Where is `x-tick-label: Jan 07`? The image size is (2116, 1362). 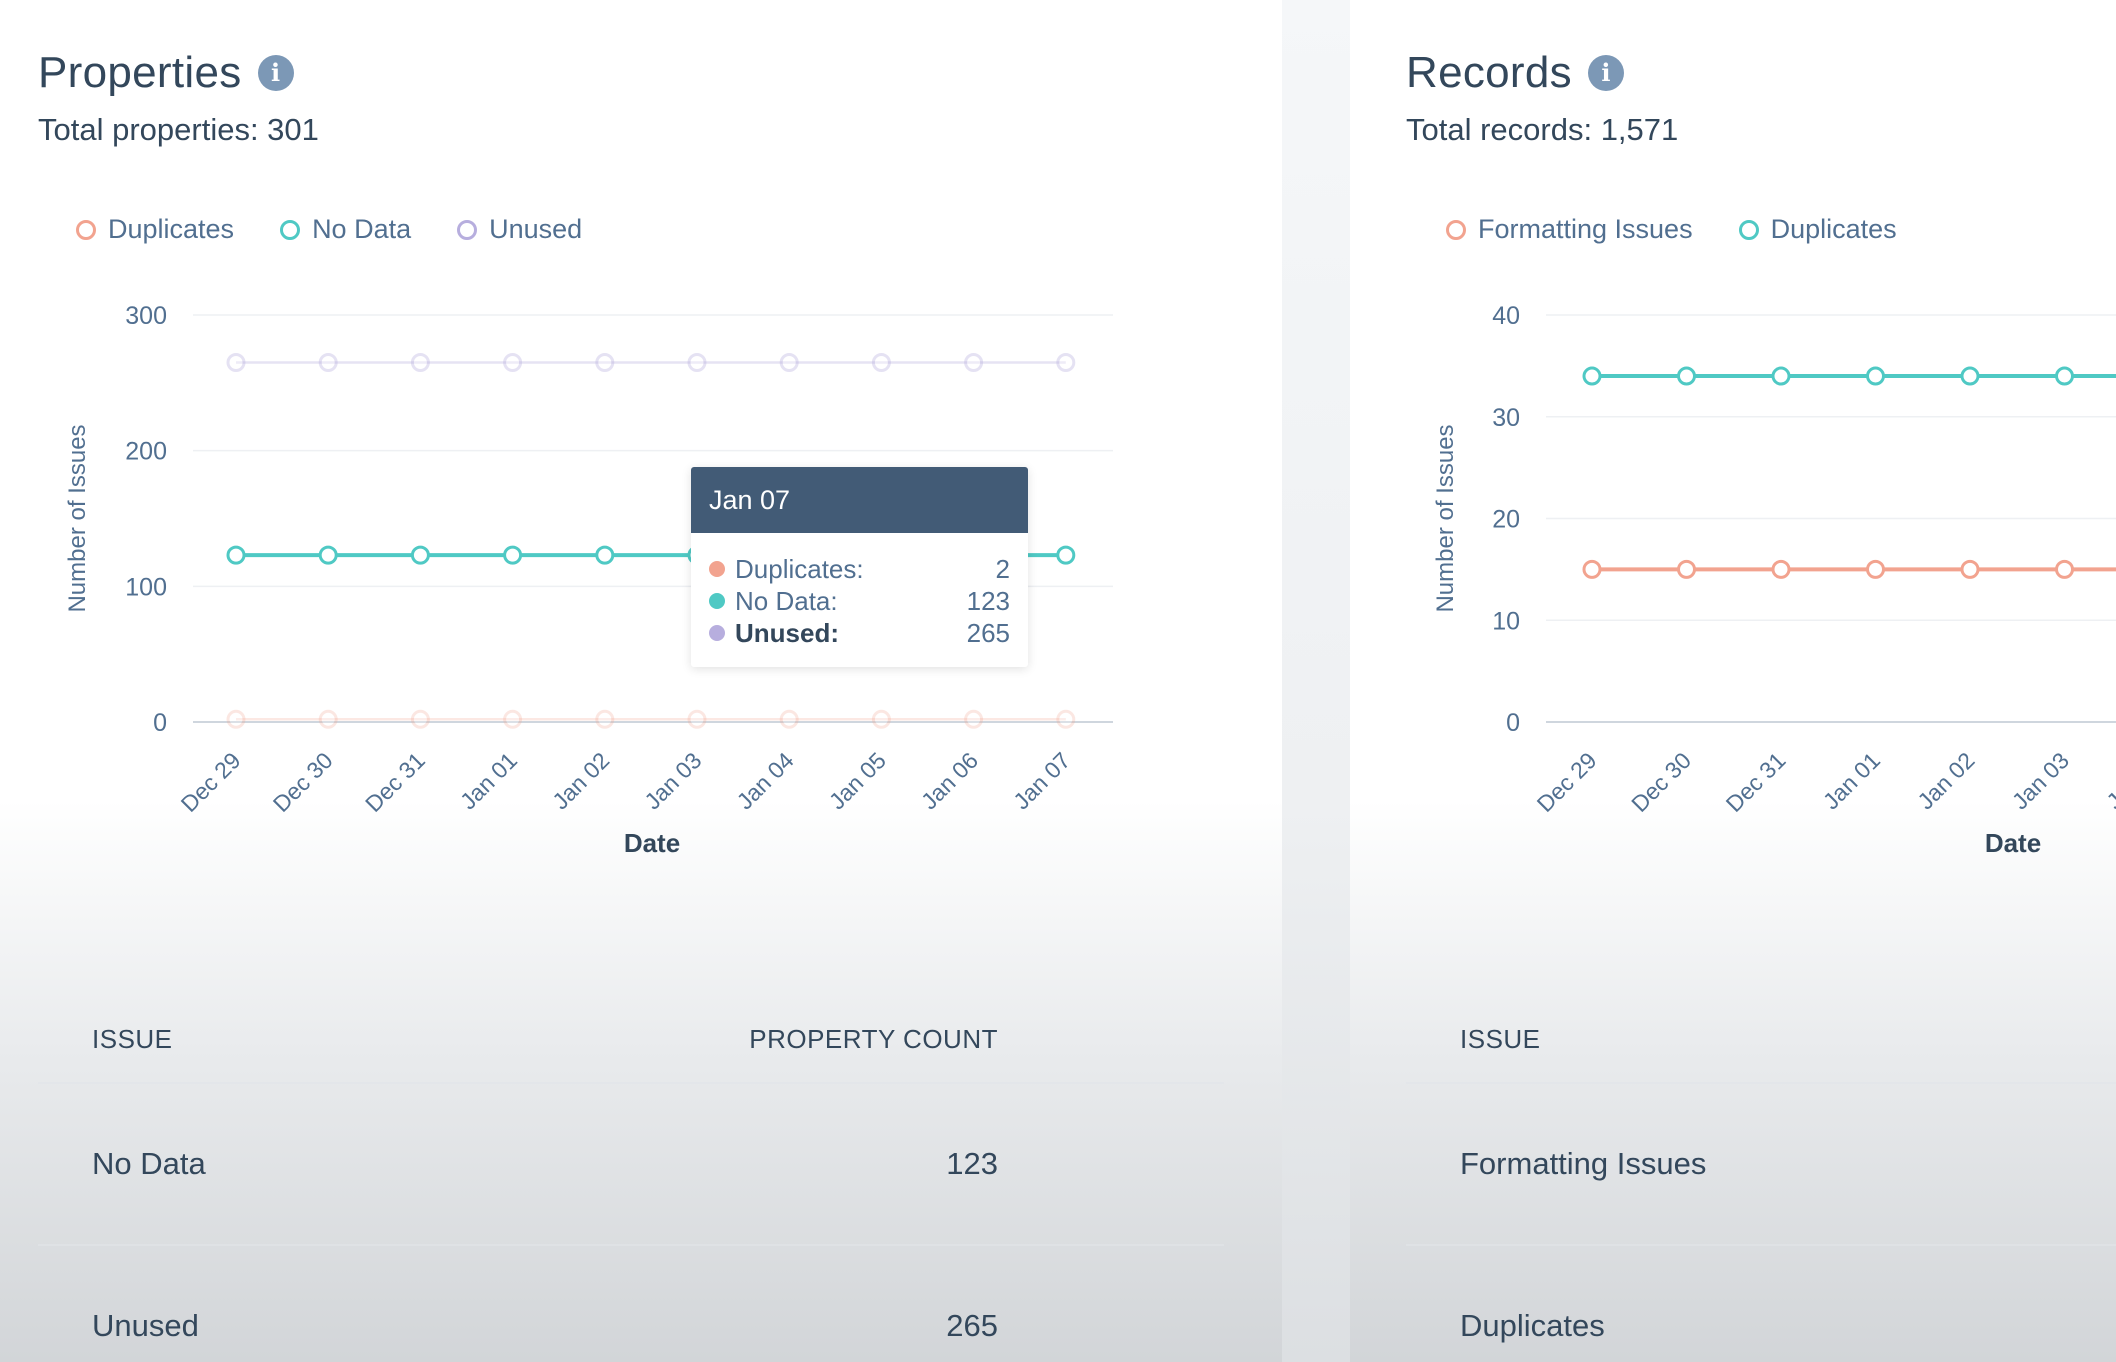
x-tick-label: Jan 07 is located at coordinates (1041, 780).